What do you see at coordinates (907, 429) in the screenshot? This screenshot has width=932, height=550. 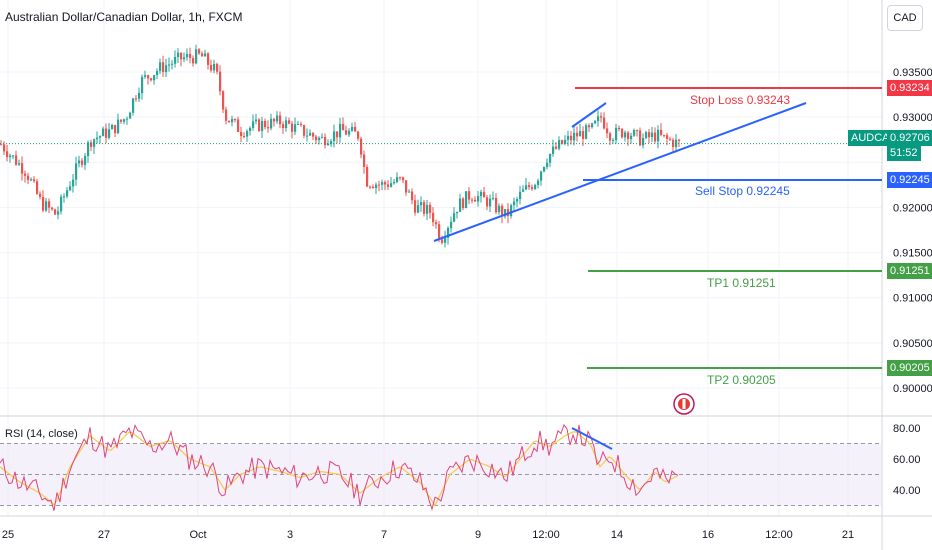 I see `rsi-axis-label: 80.00` at bounding box center [907, 429].